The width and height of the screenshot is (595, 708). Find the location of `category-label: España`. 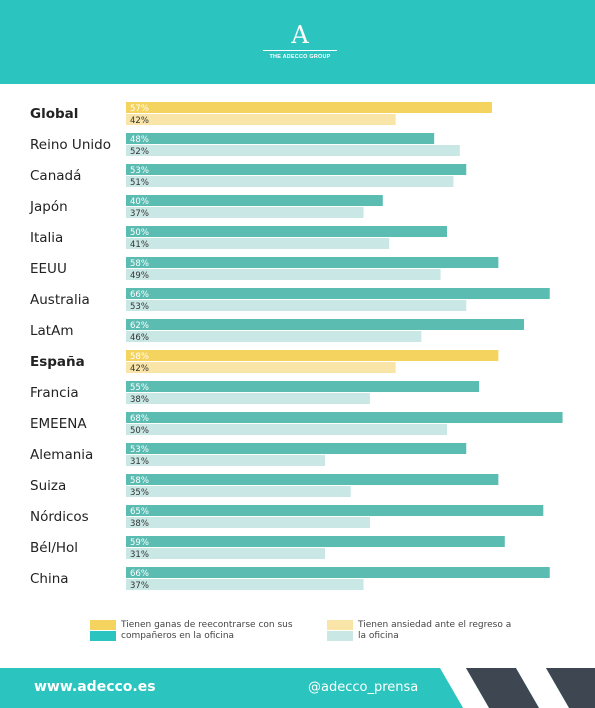

category-label: España is located at coordinates (57, 362).